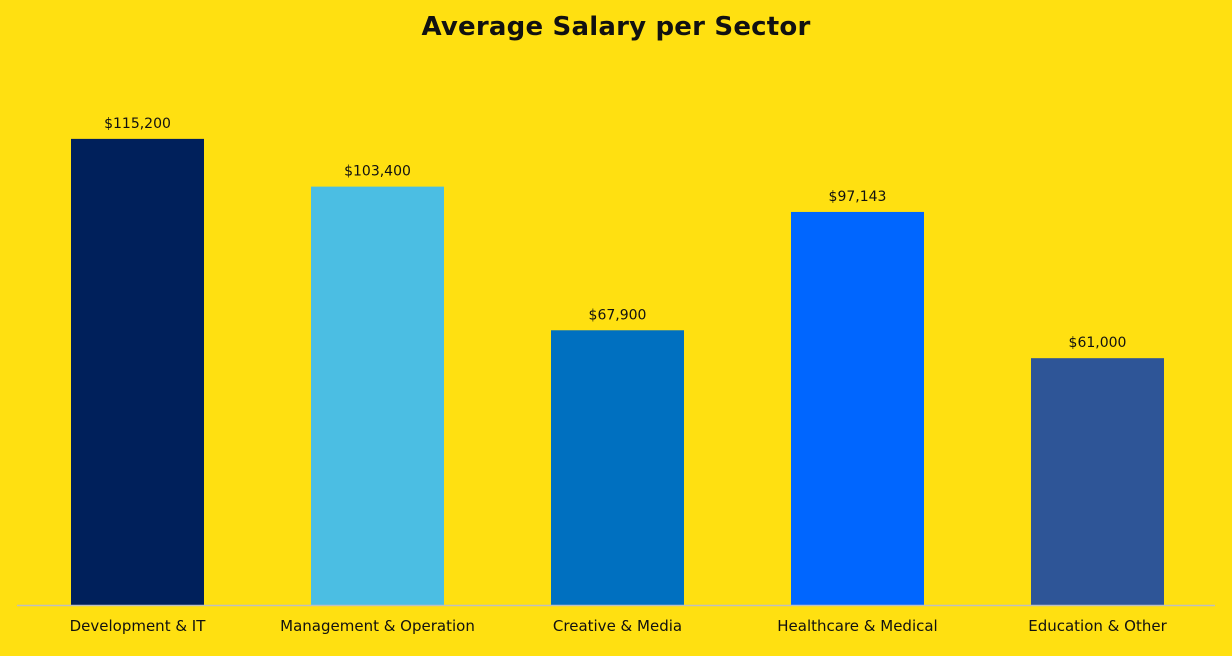 The height and width of the screenshot is (656, 1232). Describe the element at coordinates (616, 27) in the screenshot. I see `chart-title: Average Salary per Sector` at that location.